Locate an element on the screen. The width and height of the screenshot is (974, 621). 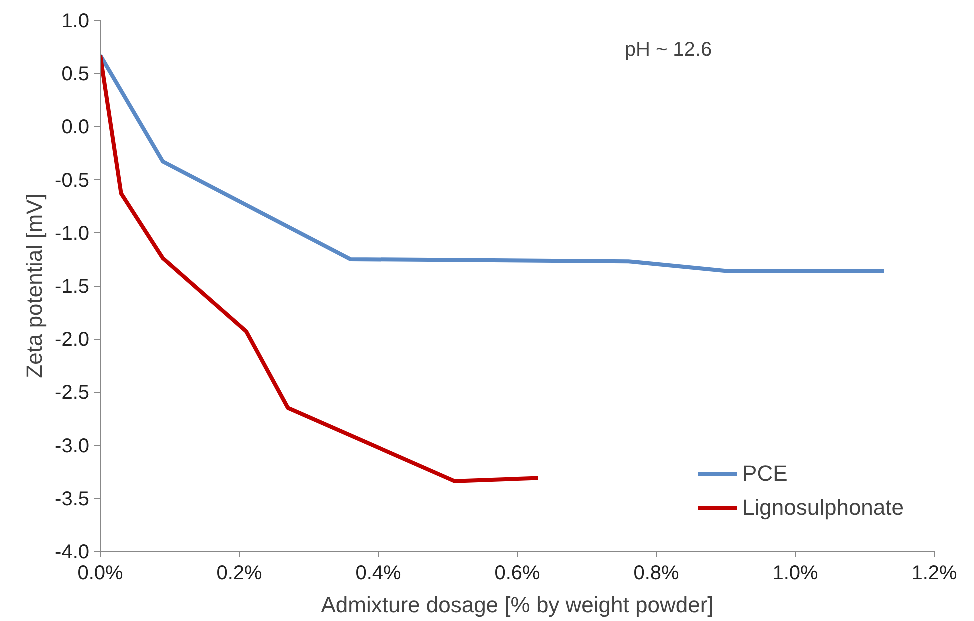
y-tick-label: 0.0 is located at coordinates (76, 127).